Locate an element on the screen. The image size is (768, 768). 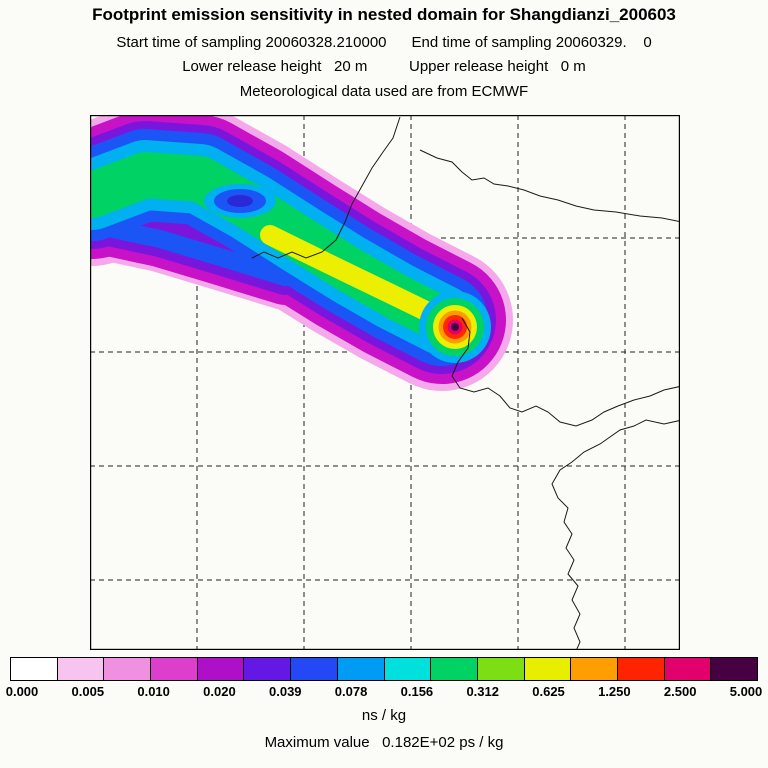
colorbar-tick-label: 1.250 is located at coordinates (614, 691).